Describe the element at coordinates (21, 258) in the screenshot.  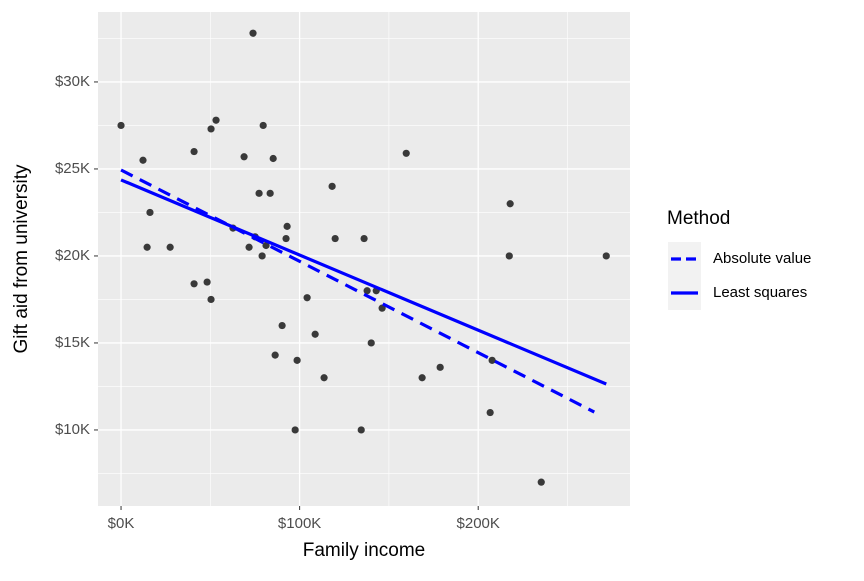
I see `y-axis-title: Gift aid from university` at that location.